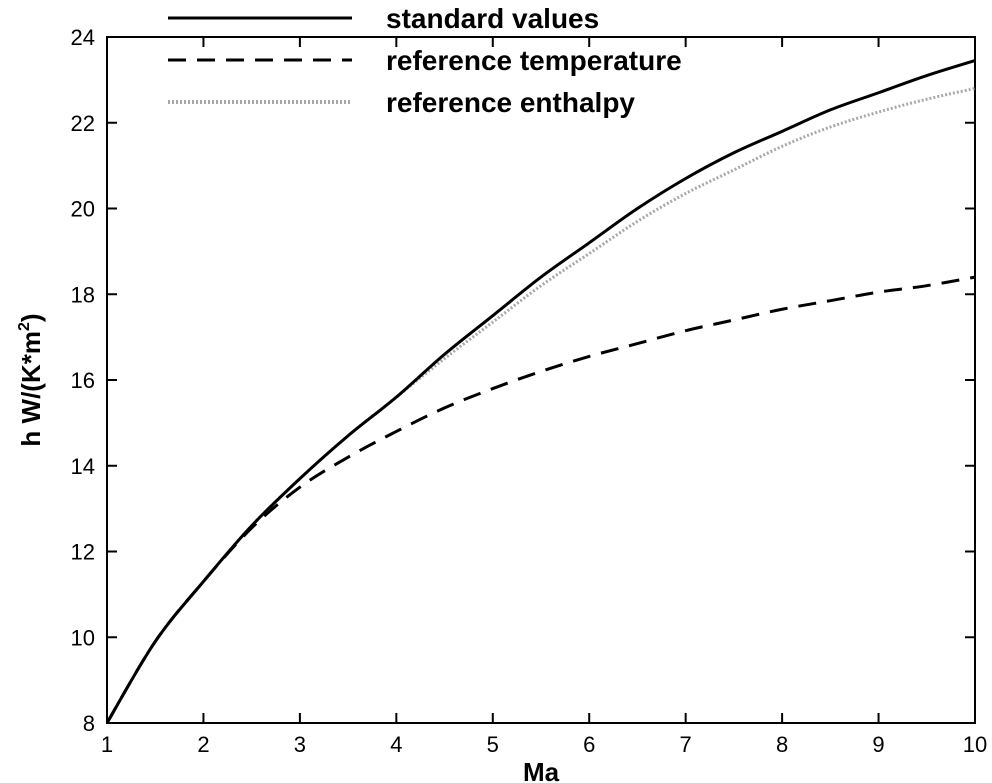  What do you see at coordinates (492, 18) in the screenshot?
I see `legend-label-standard-values: standard values` at bounding box center [492, 18].